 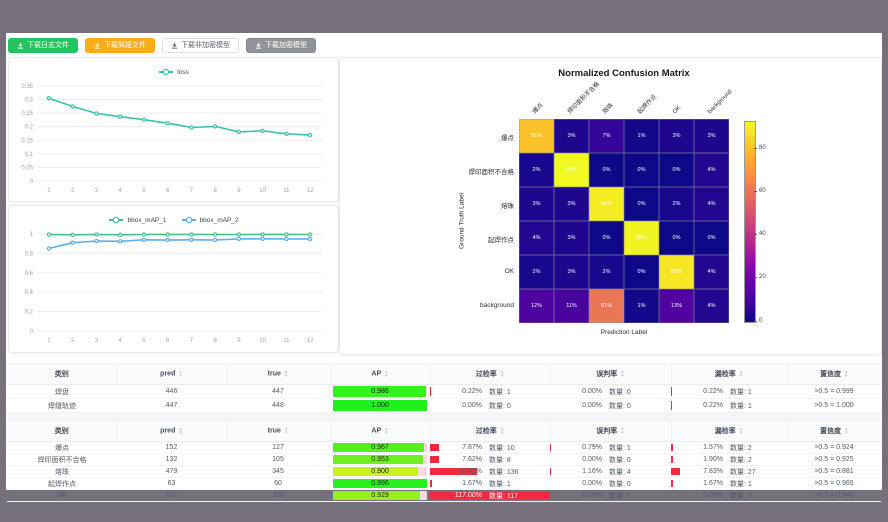 I want to click on metric-percent: 1.67%, so click(x=713, y=483).